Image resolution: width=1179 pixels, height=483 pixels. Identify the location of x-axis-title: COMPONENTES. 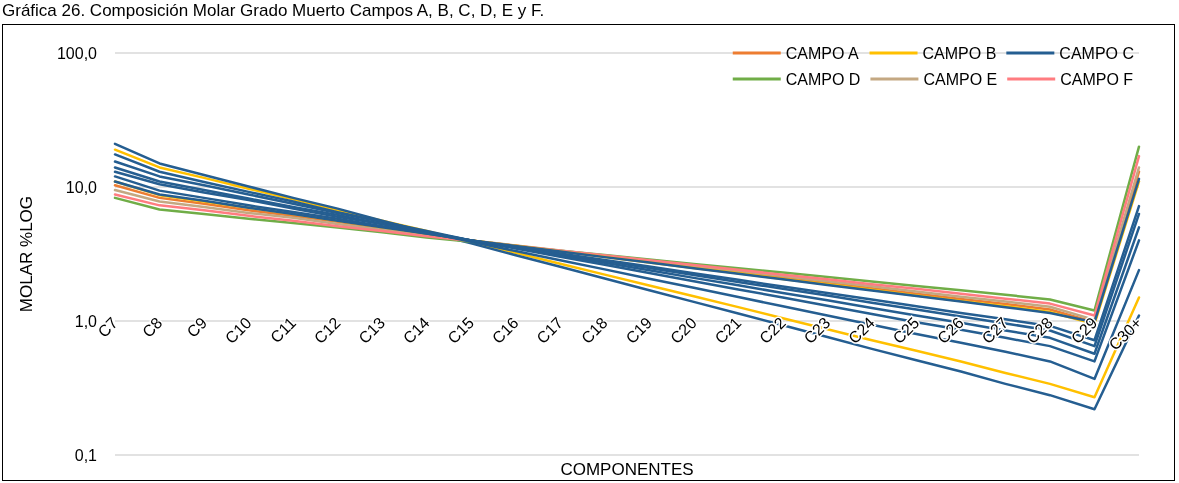
(627, 469).